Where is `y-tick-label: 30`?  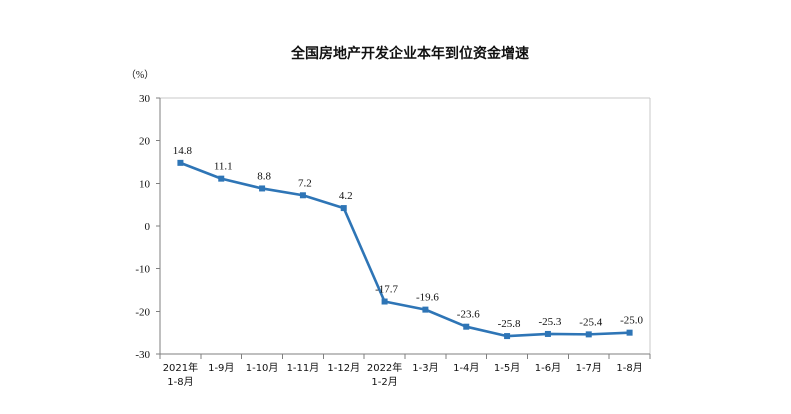
y-tick-label: 30 is located at coordinates (145, 99).